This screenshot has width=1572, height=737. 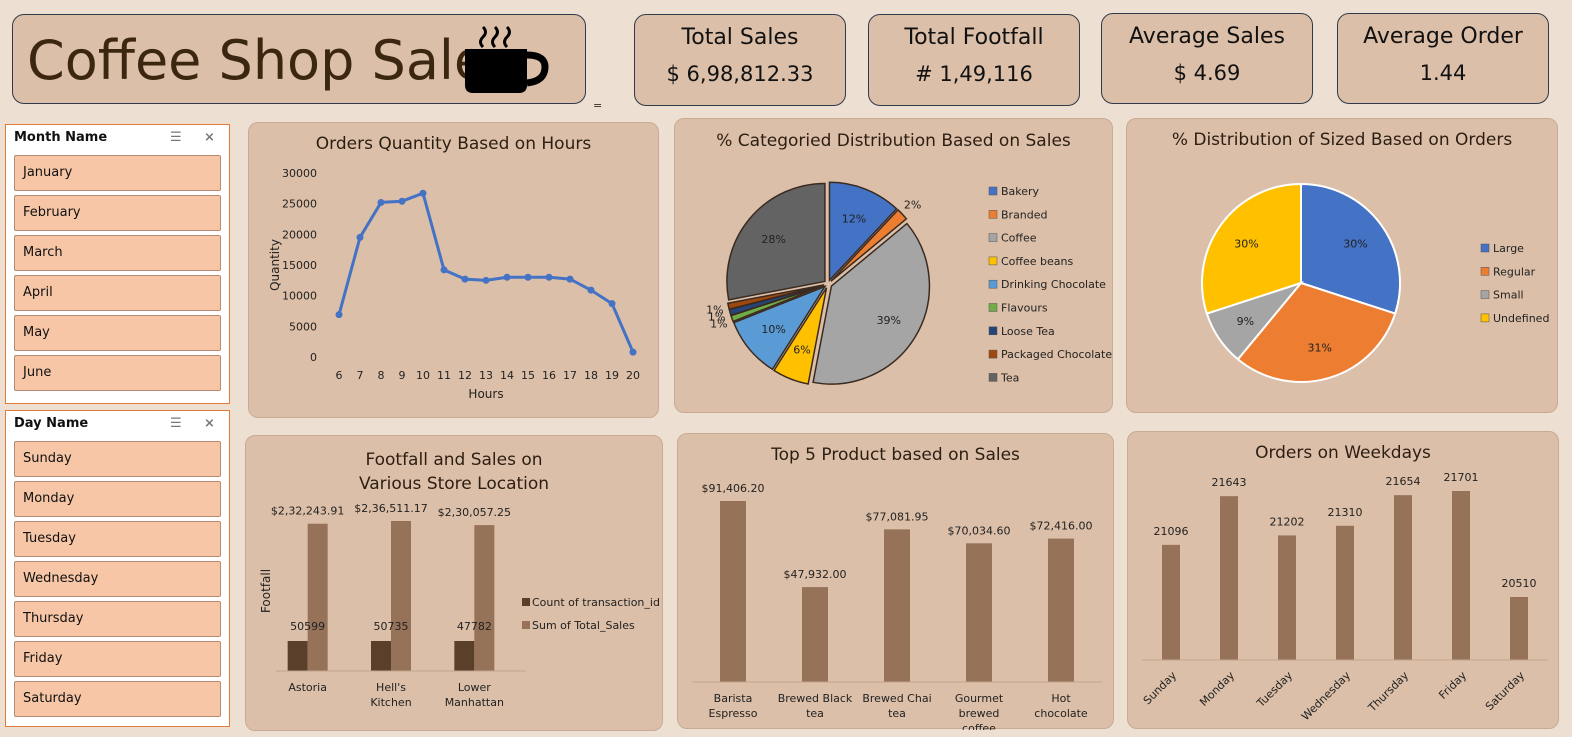 What do you see at coordinates (583, 625) in the screenshot?
I see `legend-label: Sum of Total_Sales` at bounding box center [583, 625].